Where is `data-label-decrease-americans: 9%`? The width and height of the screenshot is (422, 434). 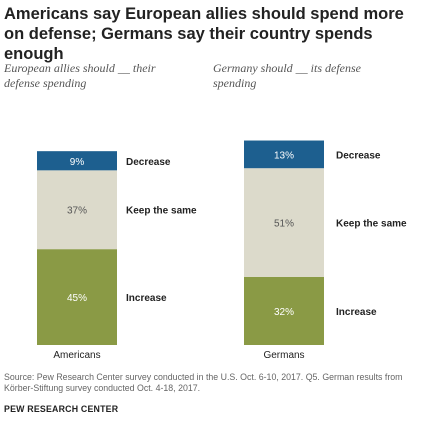
data-label-decrease-americans: 9% is located at coordinates (77, 162).